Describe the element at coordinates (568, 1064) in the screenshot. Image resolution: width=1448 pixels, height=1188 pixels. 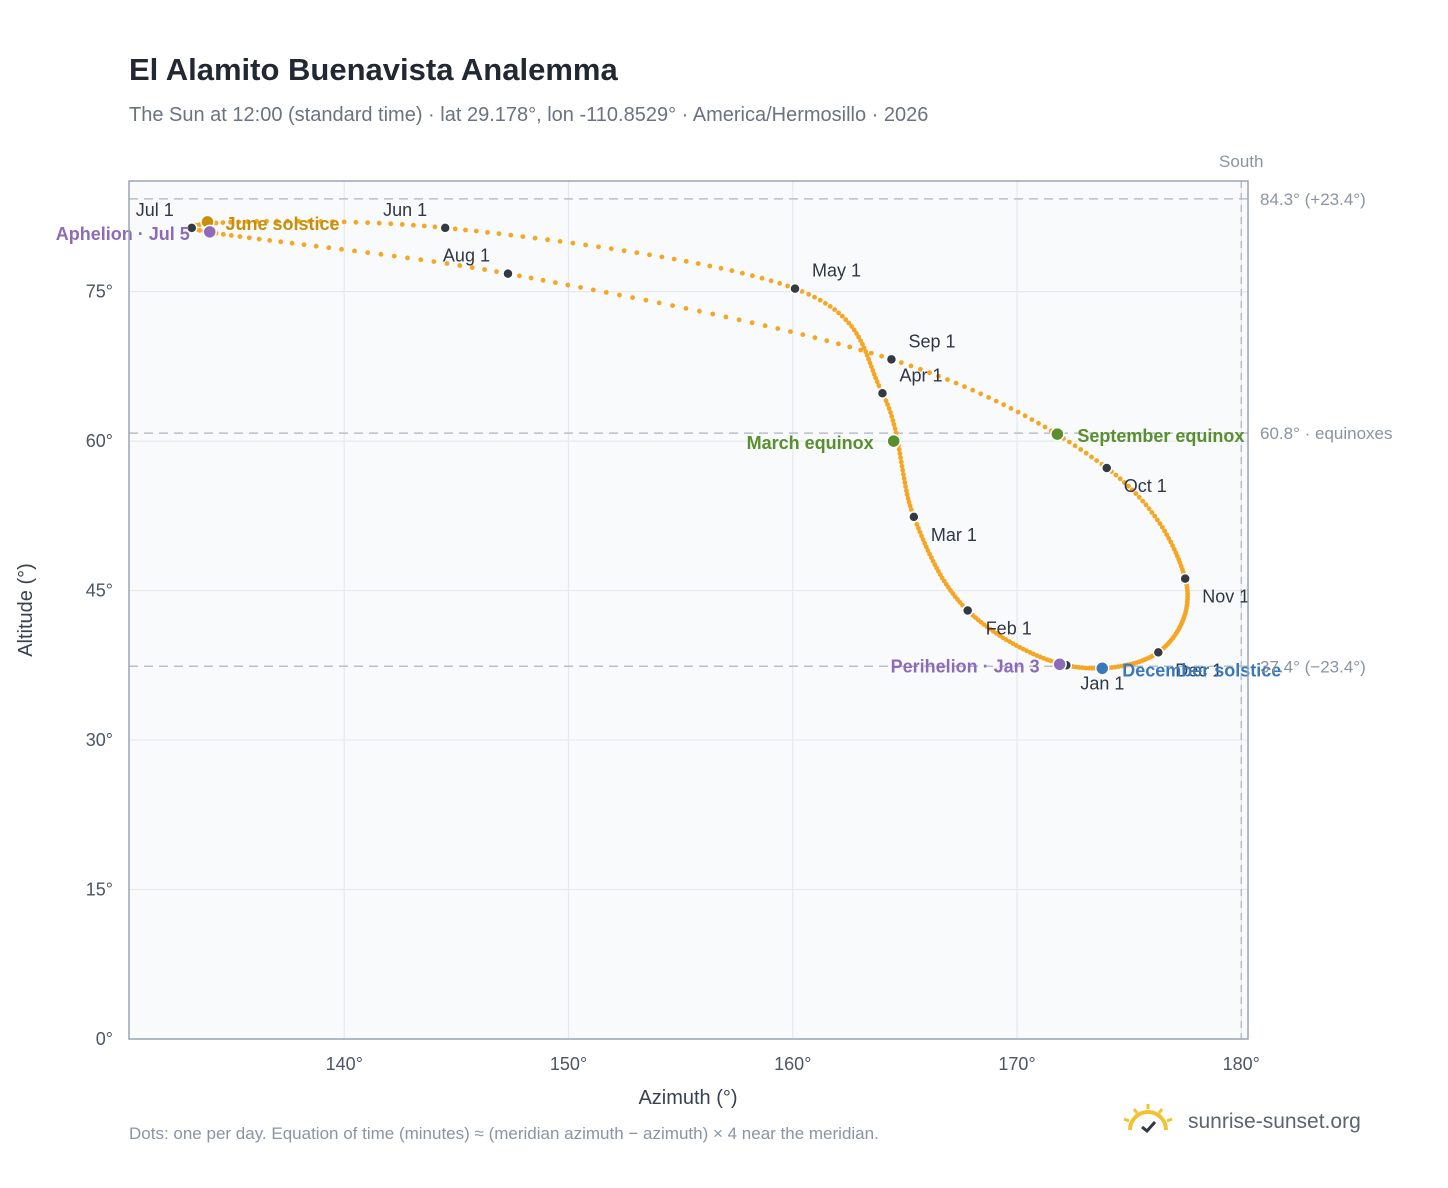
I see `x-tick-label: 150°` at that location.